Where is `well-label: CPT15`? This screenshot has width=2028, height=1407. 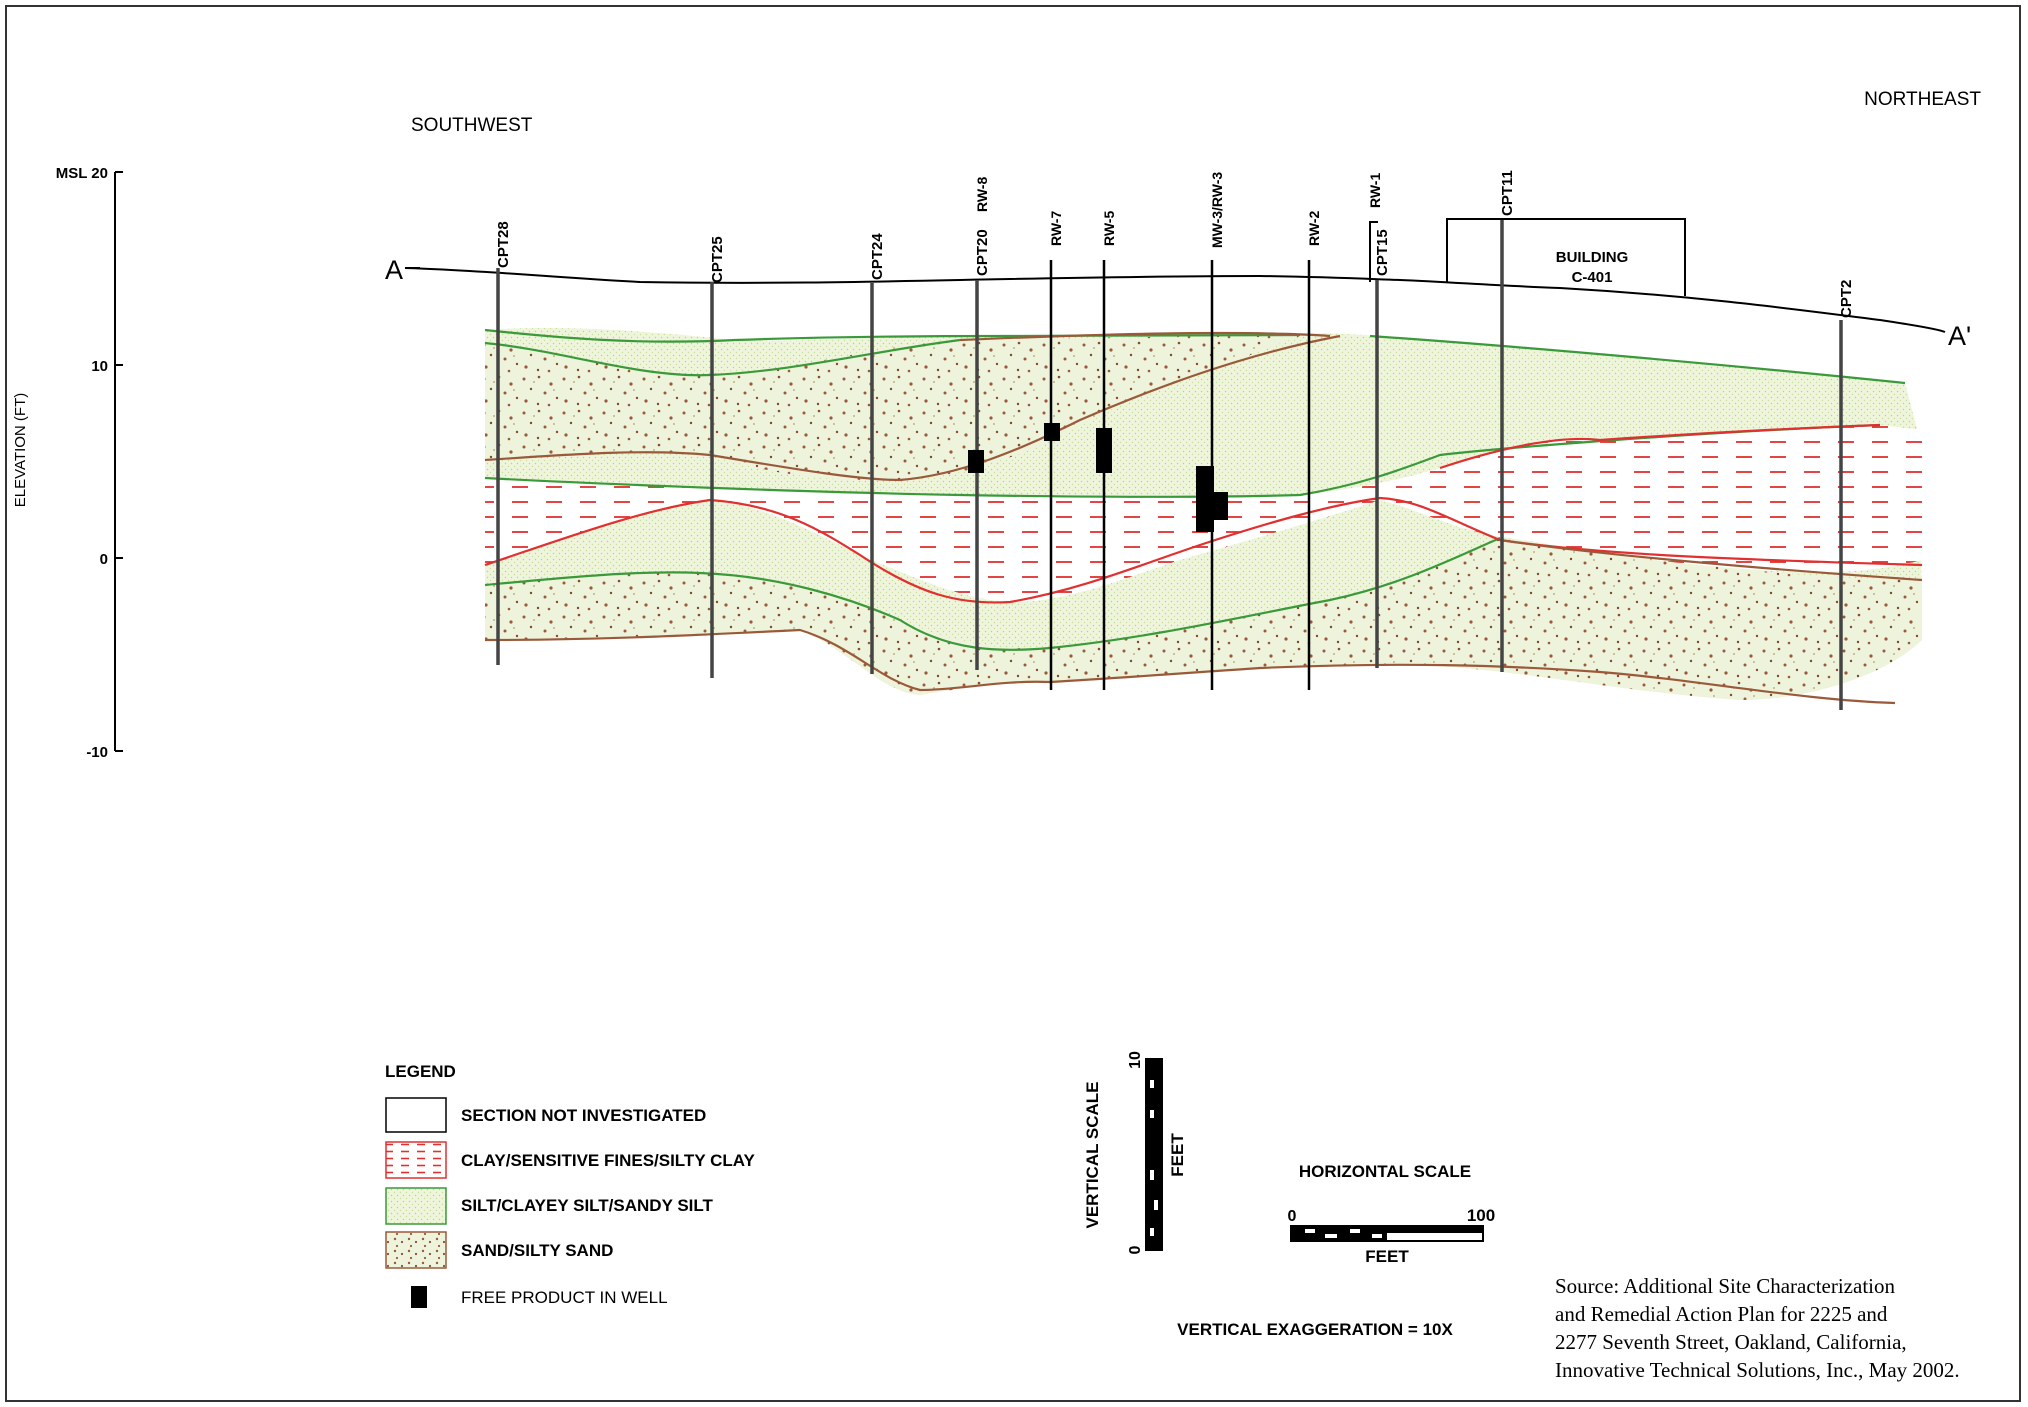 well-label: CPT15 is located at coordinates (1382, 252).